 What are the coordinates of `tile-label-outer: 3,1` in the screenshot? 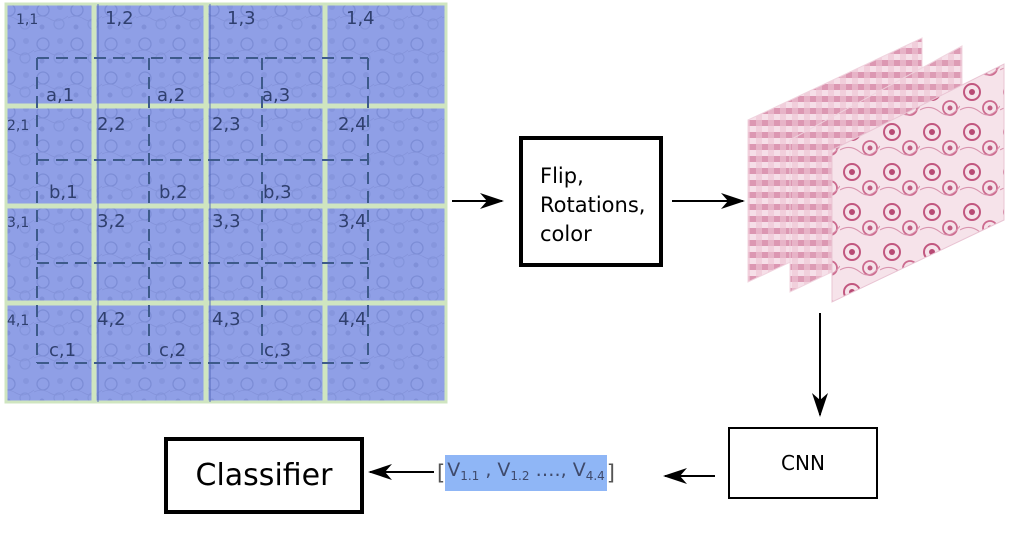 It's located at (18, 223).